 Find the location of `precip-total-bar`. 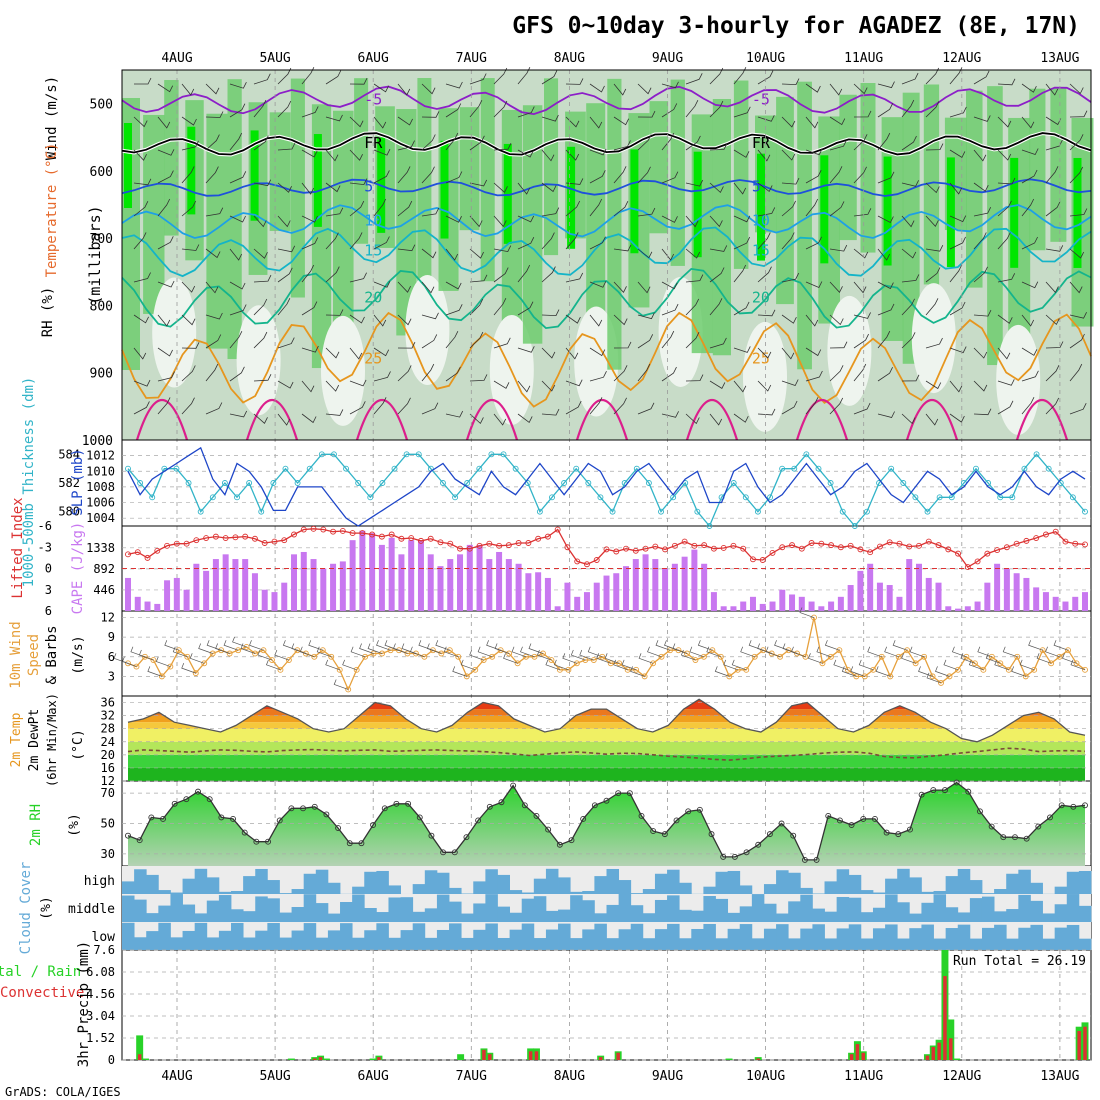

precip-total-bar is located at coordinates (145, 1059).